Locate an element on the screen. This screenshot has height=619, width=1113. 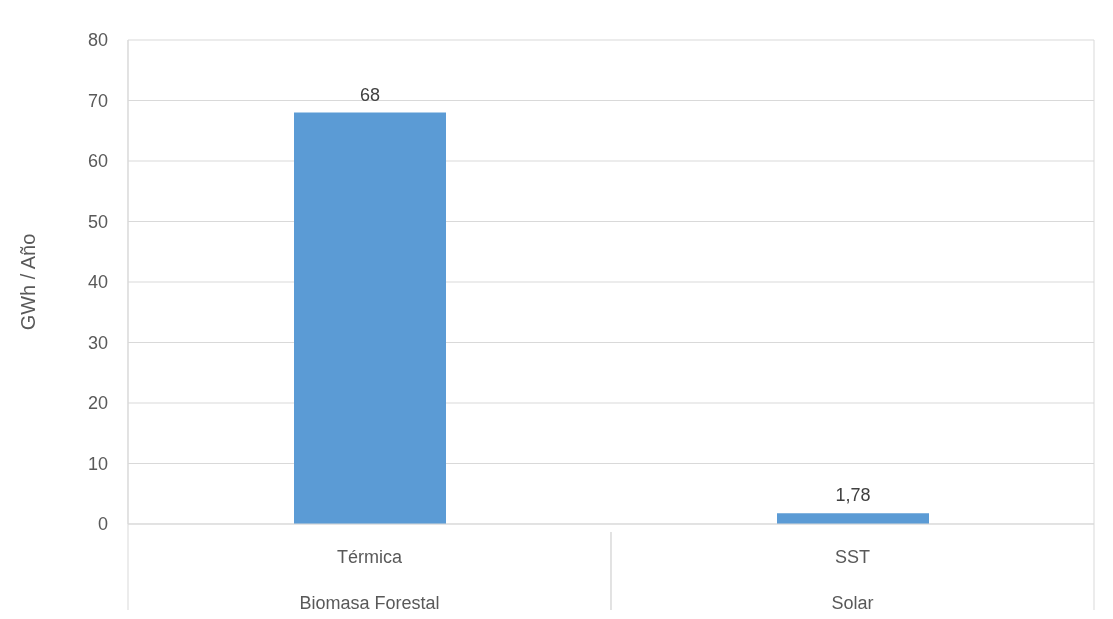
text: Solar is located at coordinates (852, 603).